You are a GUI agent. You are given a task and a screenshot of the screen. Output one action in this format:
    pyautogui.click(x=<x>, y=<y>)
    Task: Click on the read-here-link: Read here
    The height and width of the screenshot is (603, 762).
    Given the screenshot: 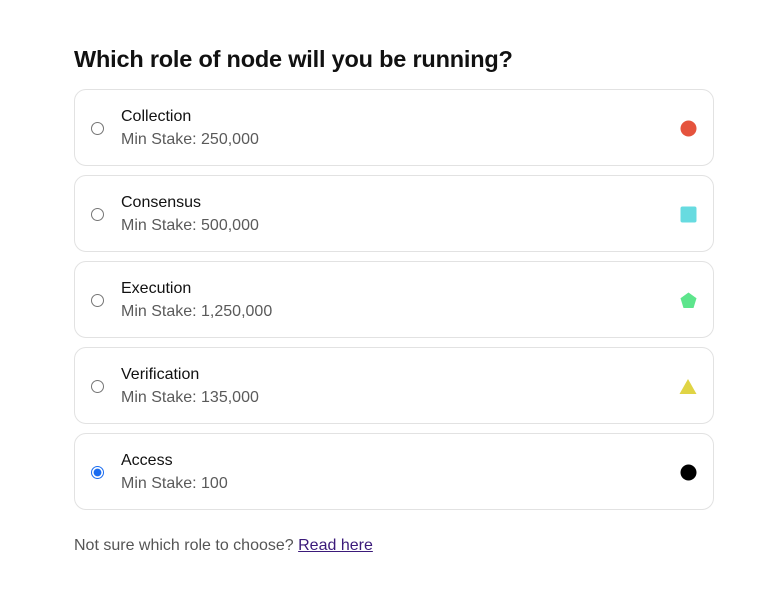 What is the action you would take?
    pyautogui.click(x=335, y=545)
    